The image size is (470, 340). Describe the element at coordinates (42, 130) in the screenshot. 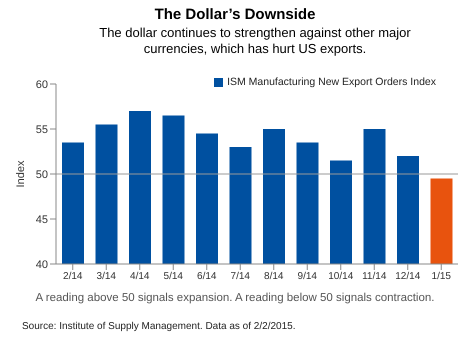

I see `y-tick-label: 55` at that location.